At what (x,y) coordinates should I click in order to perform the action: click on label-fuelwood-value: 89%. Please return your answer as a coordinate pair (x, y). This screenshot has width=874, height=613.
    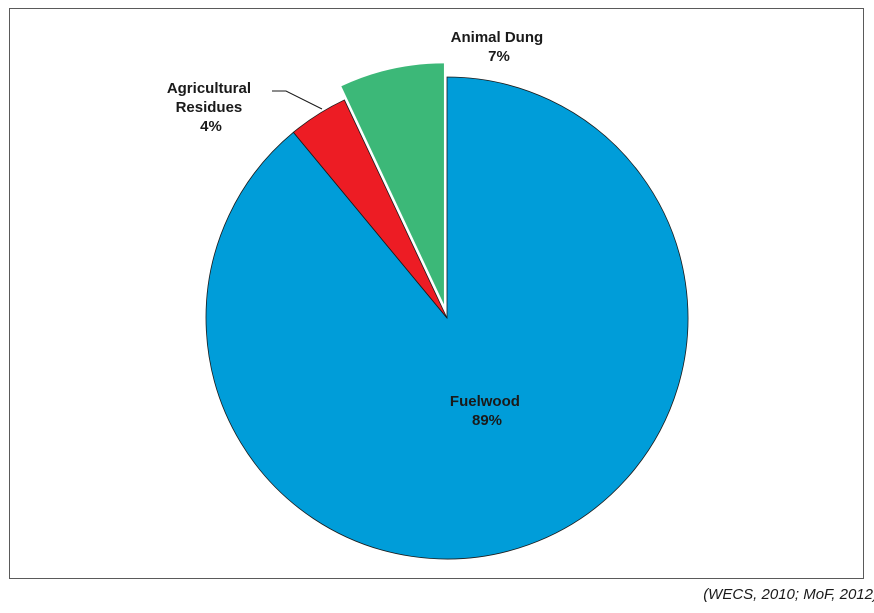
    Looking at the image, I should click on (487, 420).